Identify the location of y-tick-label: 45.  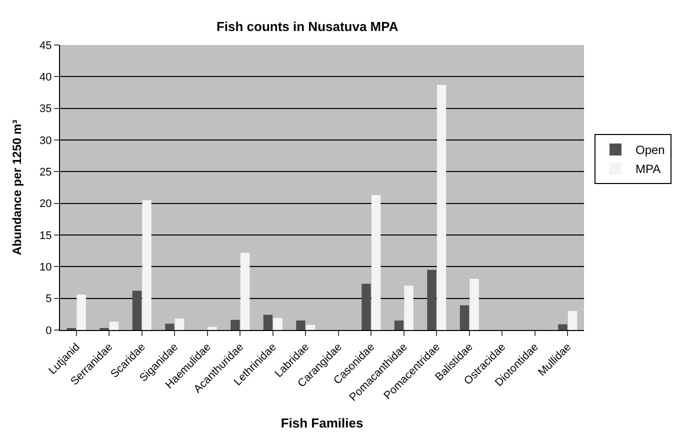
(46, 46).